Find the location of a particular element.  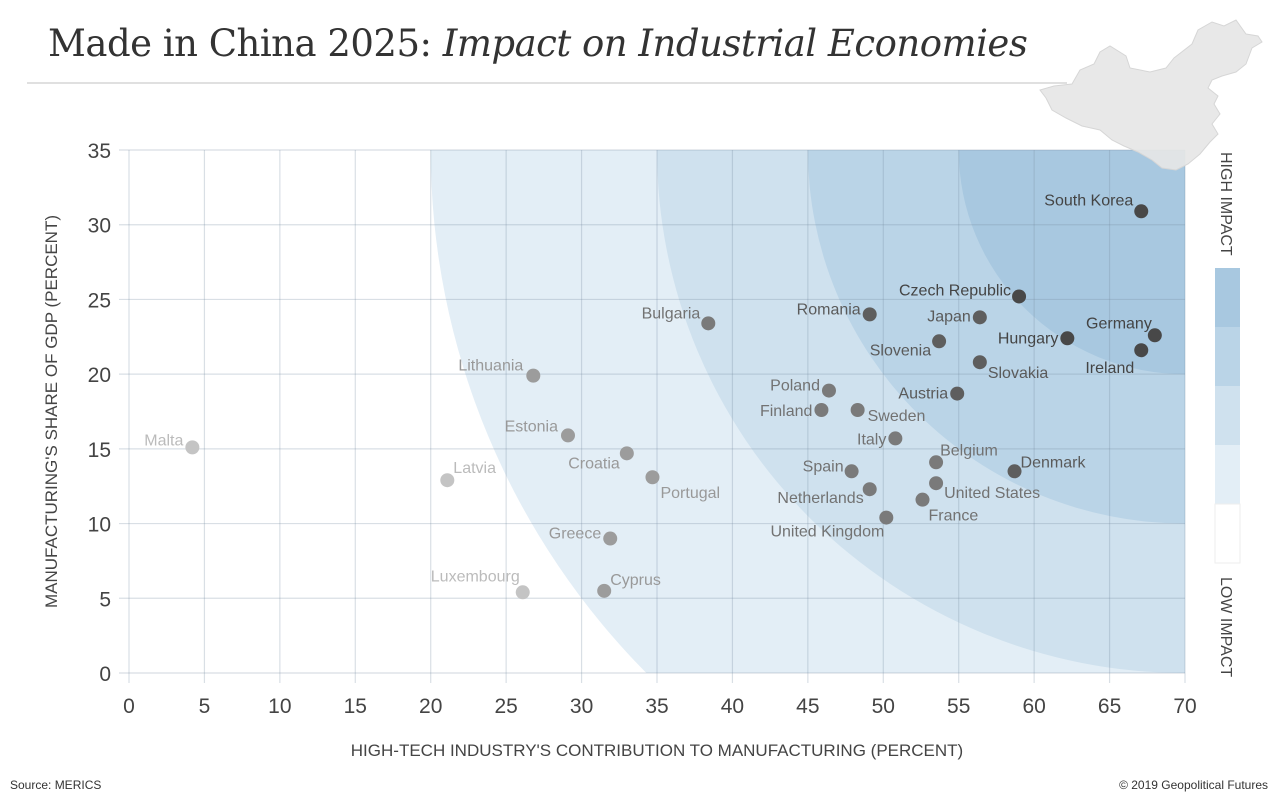

impact-legend: HIGH IMPACT LOW IMPACT is located at coordinates (1227, 414).